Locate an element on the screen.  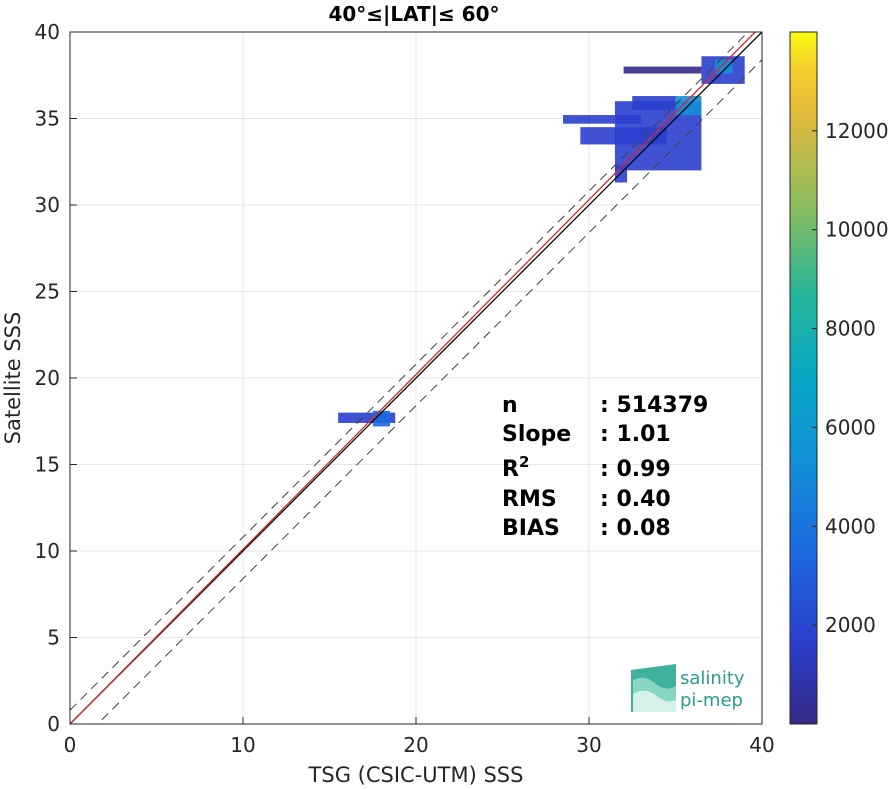
y-tick-label: 40 is located at coordinates (47, 32).